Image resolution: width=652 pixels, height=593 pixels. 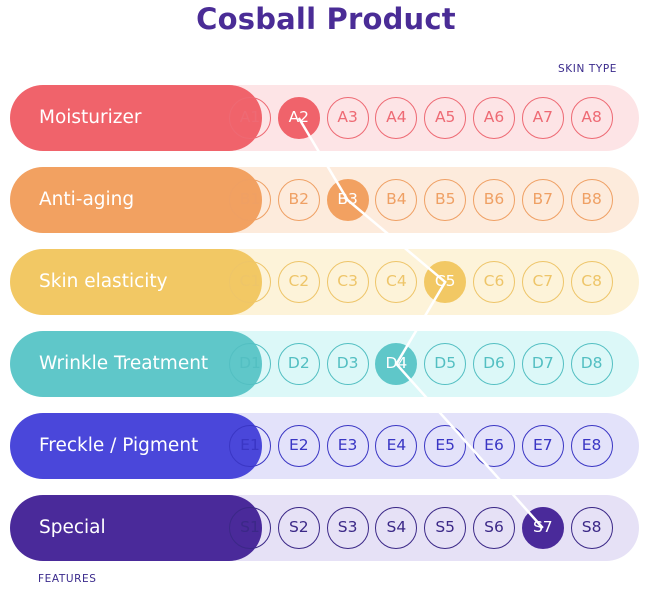 What do you see at coordinates (136, 118) in the screenshot?
I see `feature-label: Moisturizer` at bounding box center [136, 118].